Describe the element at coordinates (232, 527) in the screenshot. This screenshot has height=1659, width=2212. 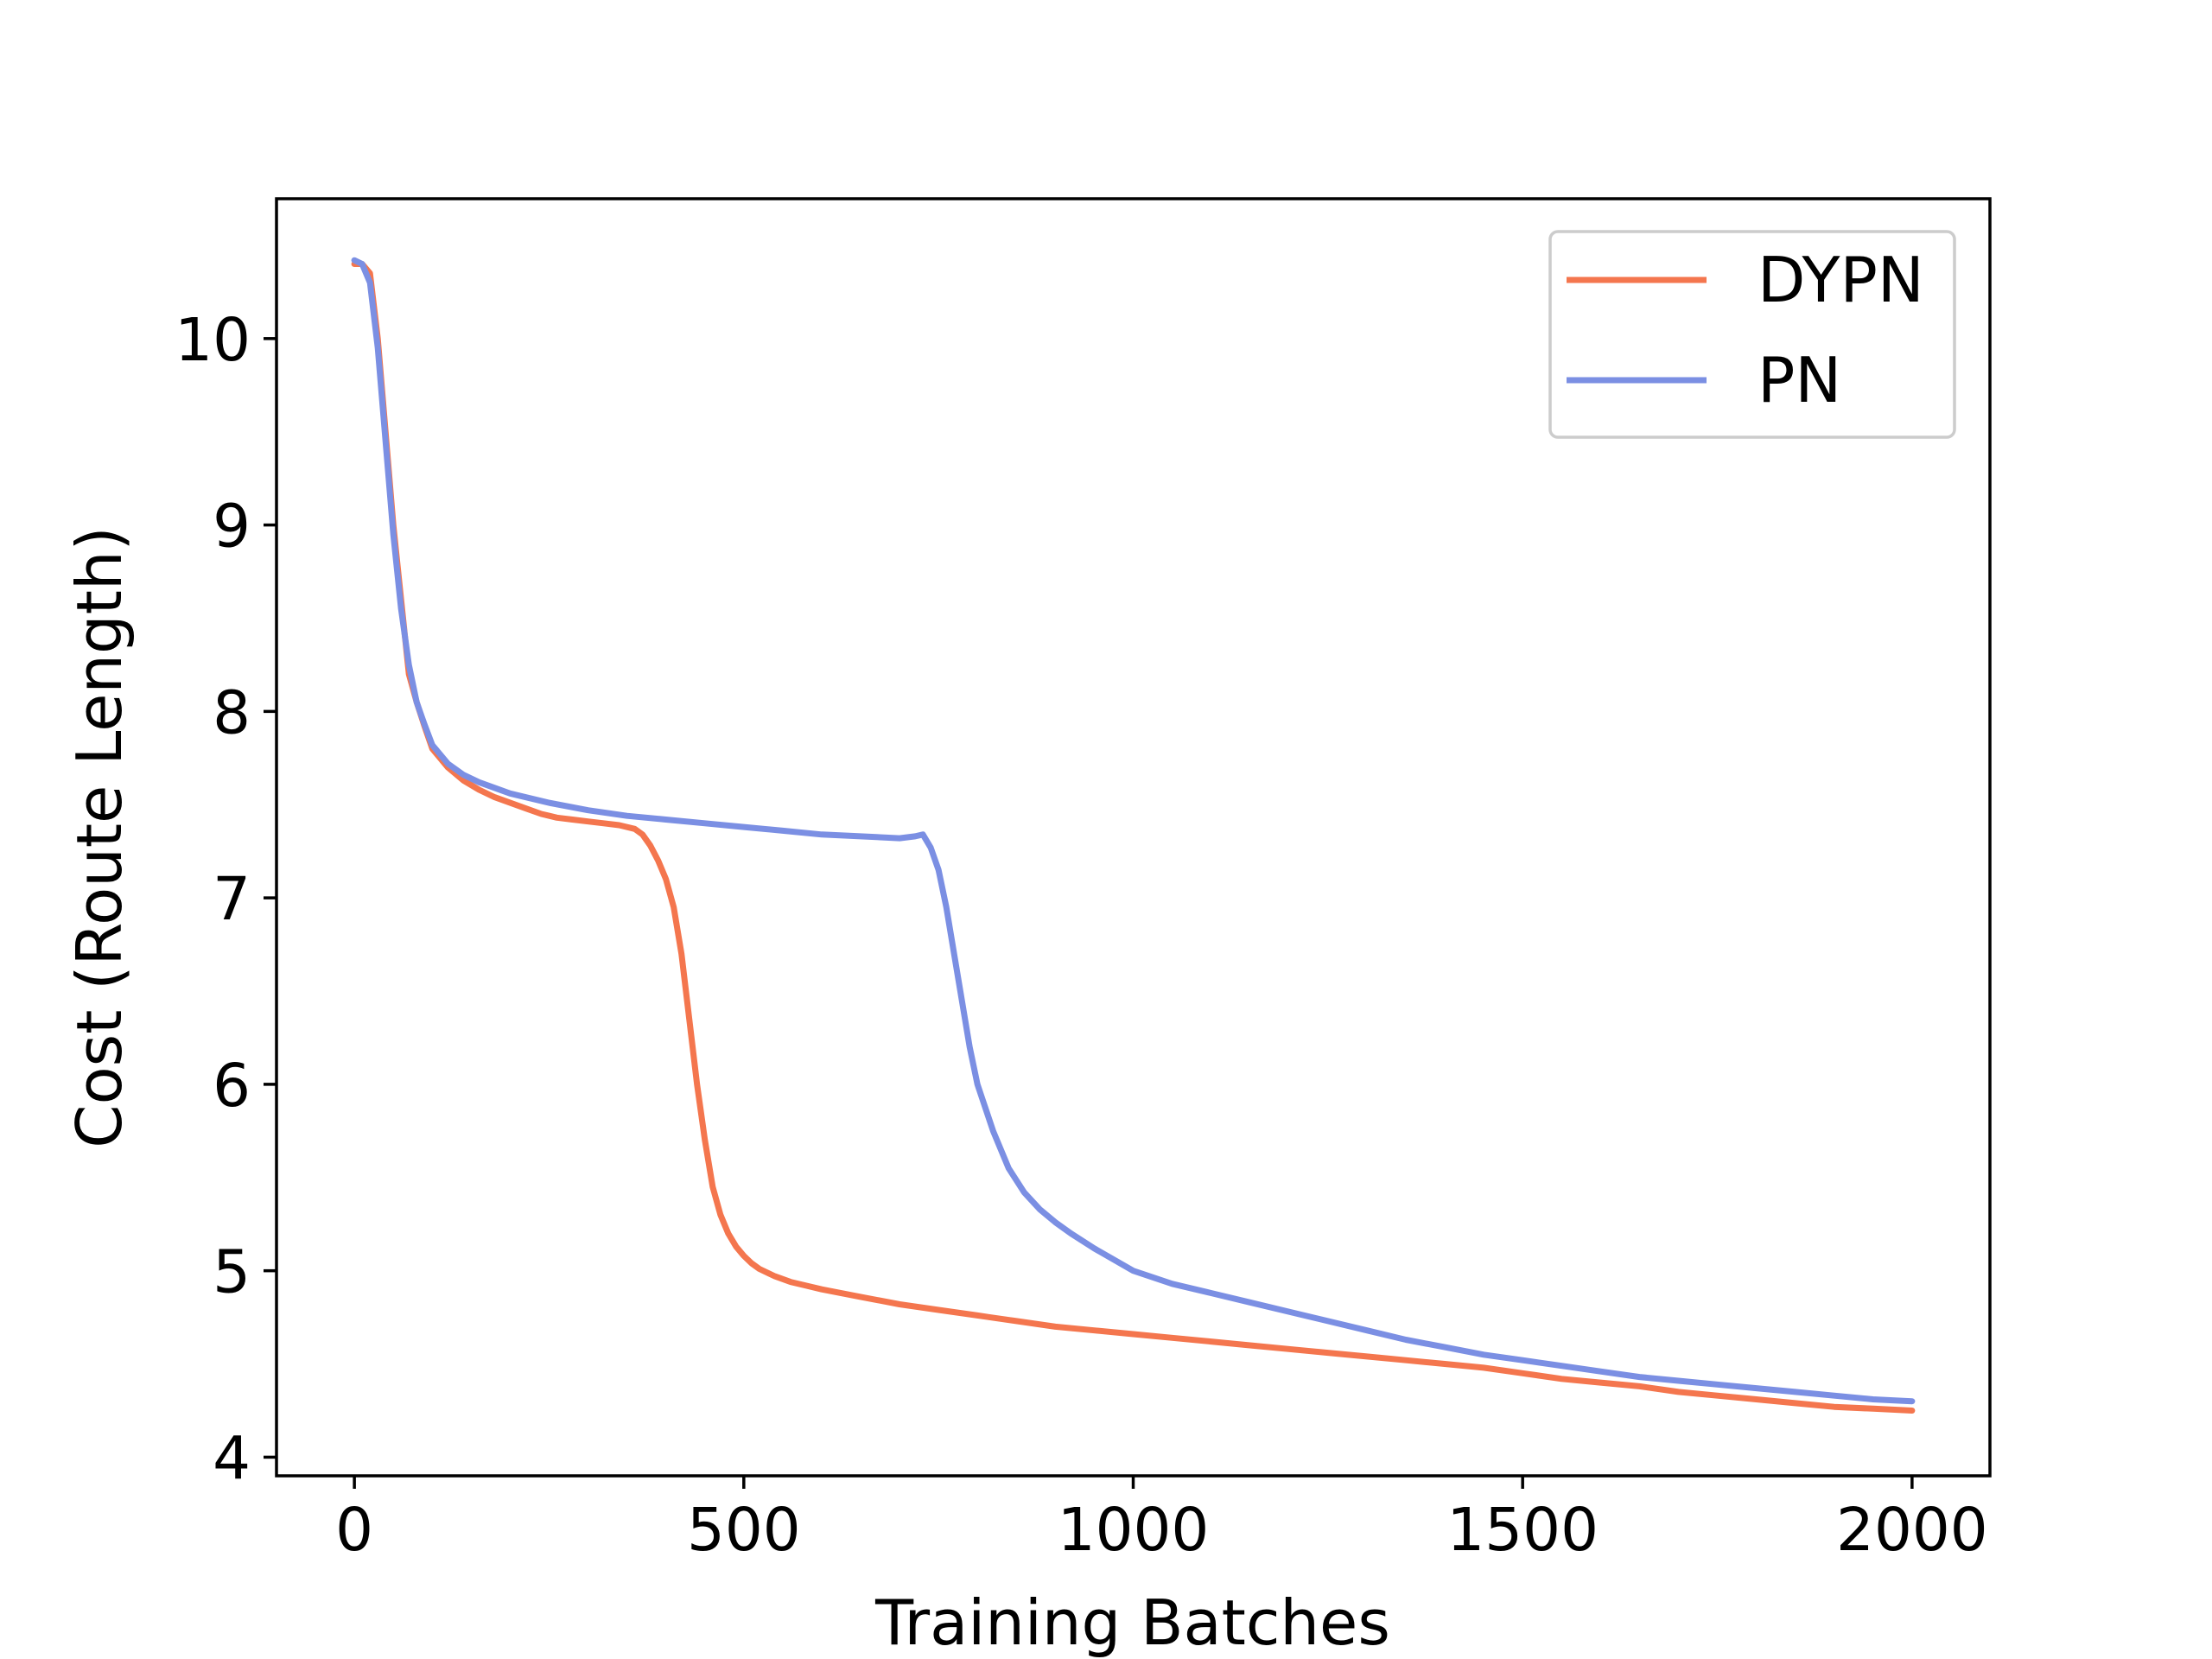
I see `y-tick-label: 9` at that location.